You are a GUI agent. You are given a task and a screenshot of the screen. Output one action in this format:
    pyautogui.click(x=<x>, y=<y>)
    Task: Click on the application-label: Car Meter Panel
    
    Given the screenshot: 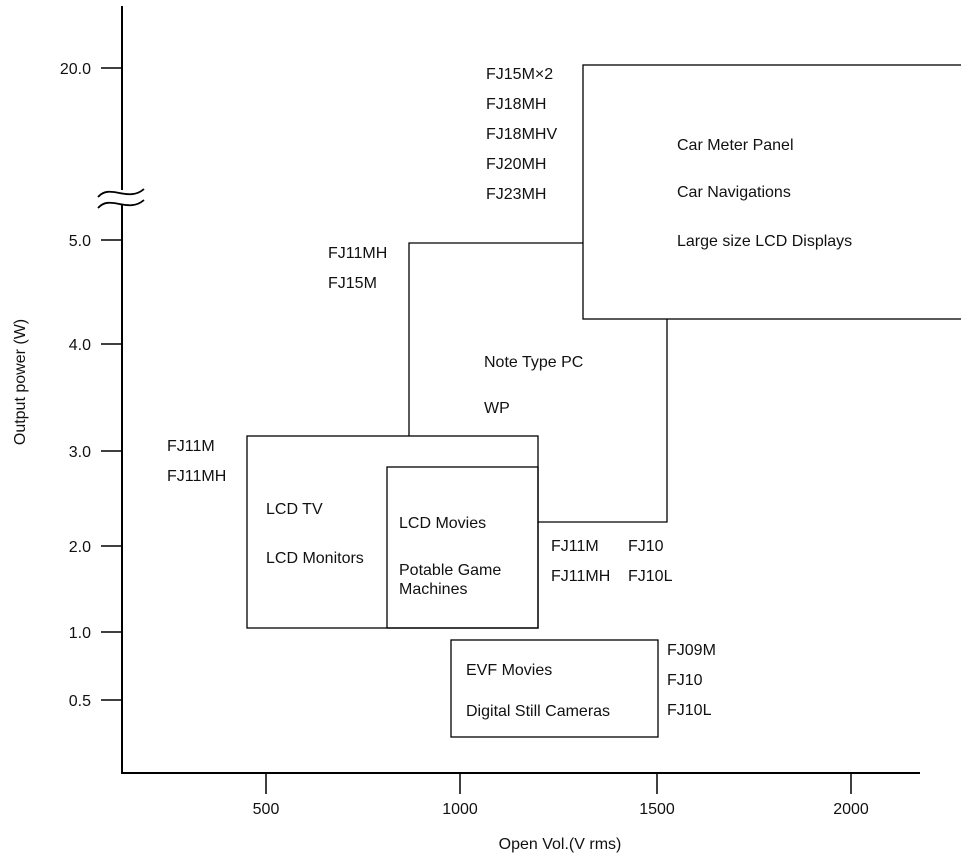 What is the action you would take?
    pyautogui.click(x=735, y=145)
    